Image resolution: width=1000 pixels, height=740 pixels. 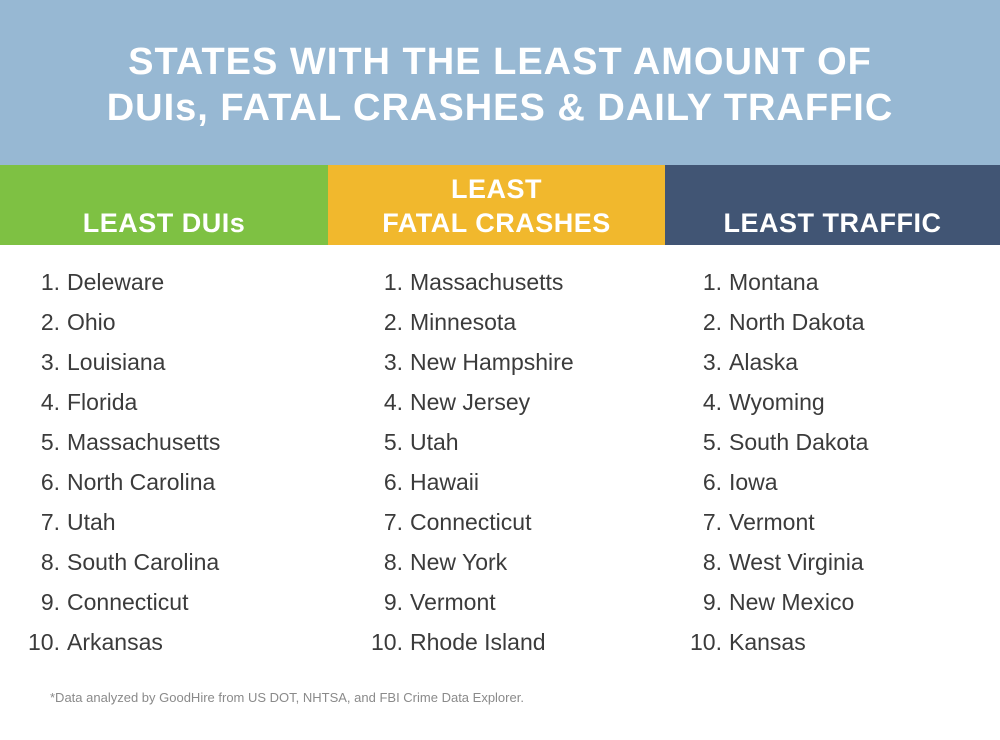 I want to click on list-item: 10. Arkansas, so click(x=120, y=642).